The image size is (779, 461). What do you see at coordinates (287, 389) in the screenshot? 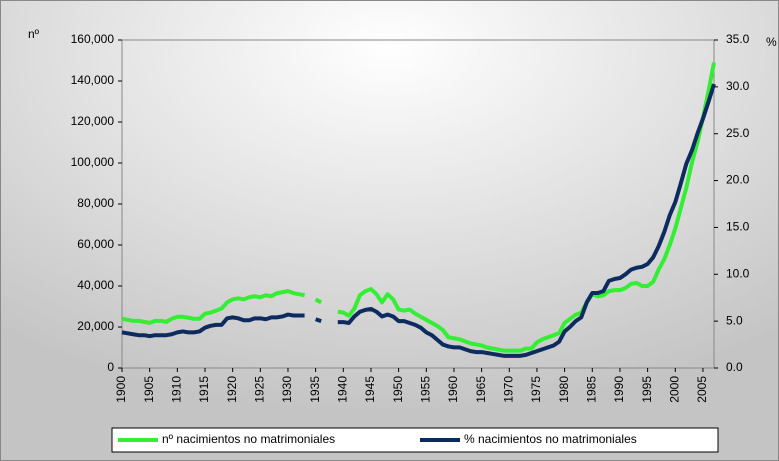
I see `x-tick-label: 1930` at bounding box center [287, 389].